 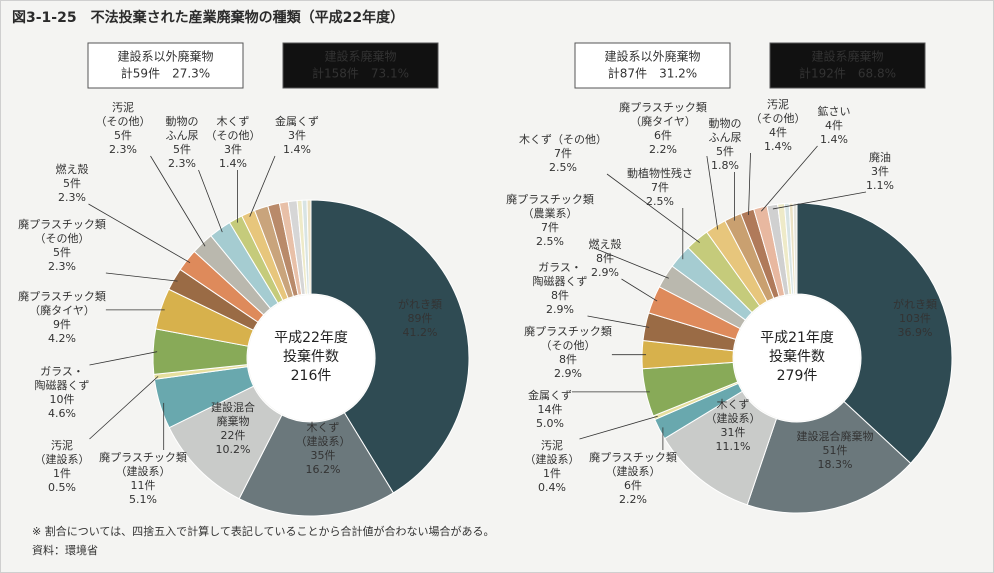 What do you see at coordinates (568, 352) in the screenshot?
I see `data-label: 廃プラスチック類（その他）8件2.9%` at bounding box center [568, 352].